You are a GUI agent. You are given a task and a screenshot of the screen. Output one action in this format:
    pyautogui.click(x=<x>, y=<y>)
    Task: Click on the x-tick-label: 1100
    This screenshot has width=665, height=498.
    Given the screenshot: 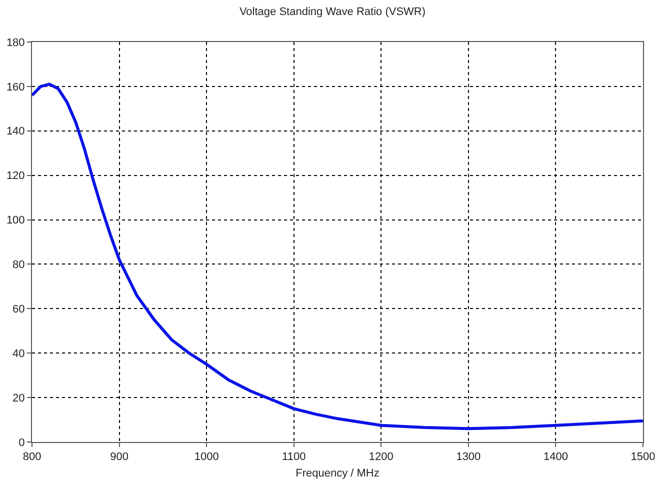 What is the action you would take?
    pyautogui.click(x=294, y=457)
    